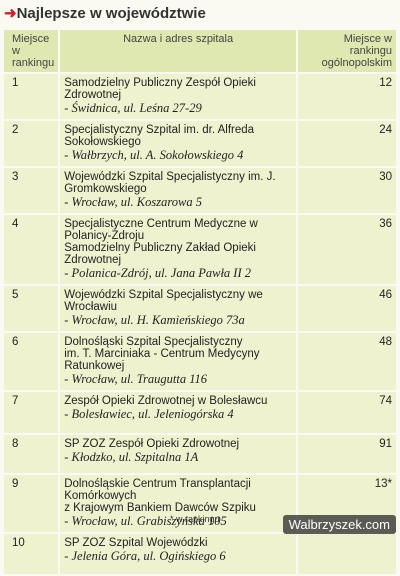 This screenshot has width=400, height=576. What do you see at coordinates (133, 108) in the screenshot?
I see `hospital-address: - Świdnica, ul. Leśna 27-29` at bounding box center [133, 108].